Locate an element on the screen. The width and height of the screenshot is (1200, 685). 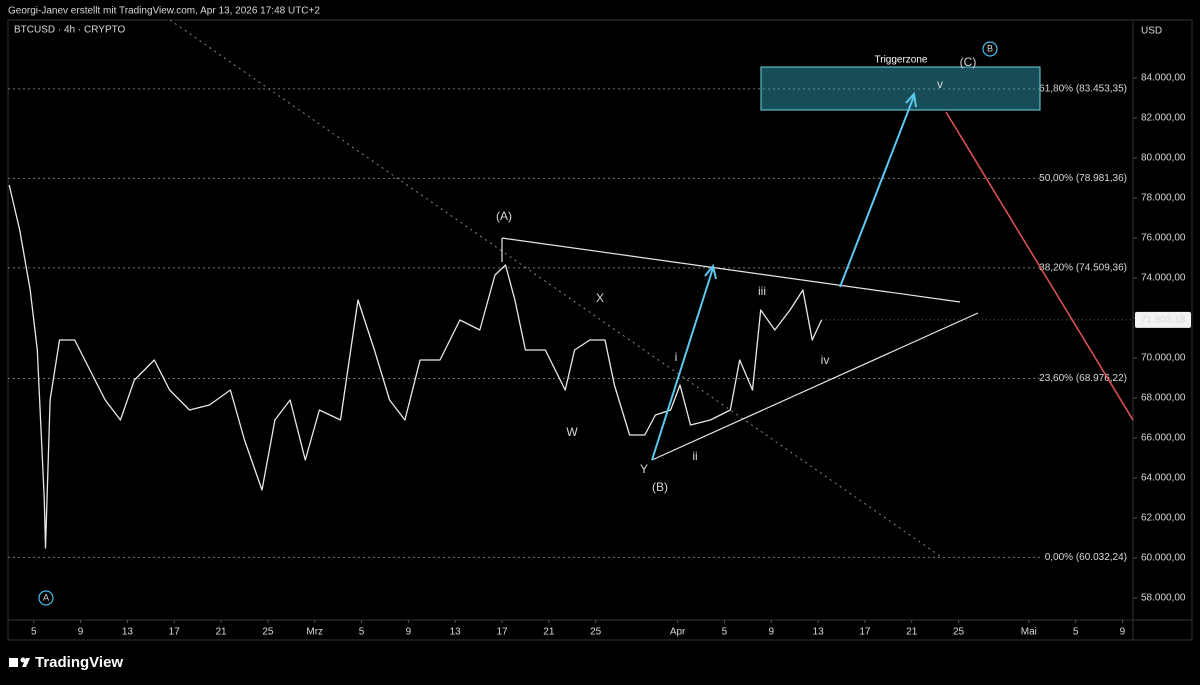
wave-label: W is located at coordinates (572, 432).